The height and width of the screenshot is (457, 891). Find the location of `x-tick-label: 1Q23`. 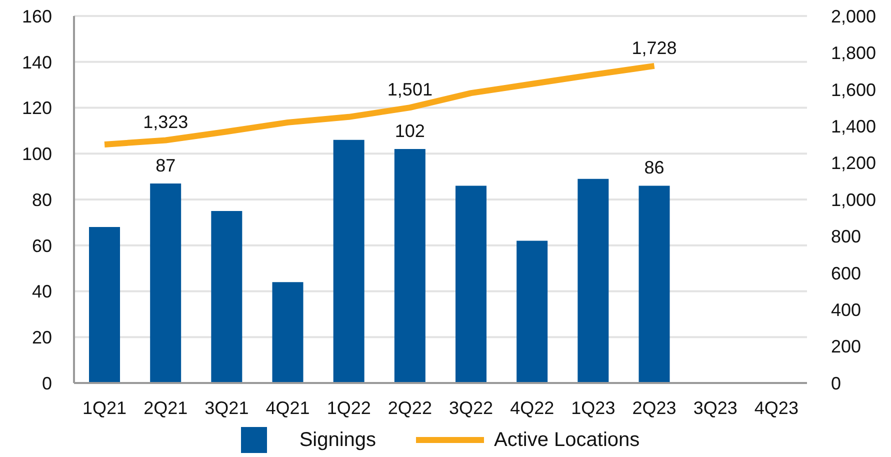

x-tick-label: 1Q23 is located at coordinates (593, 408).